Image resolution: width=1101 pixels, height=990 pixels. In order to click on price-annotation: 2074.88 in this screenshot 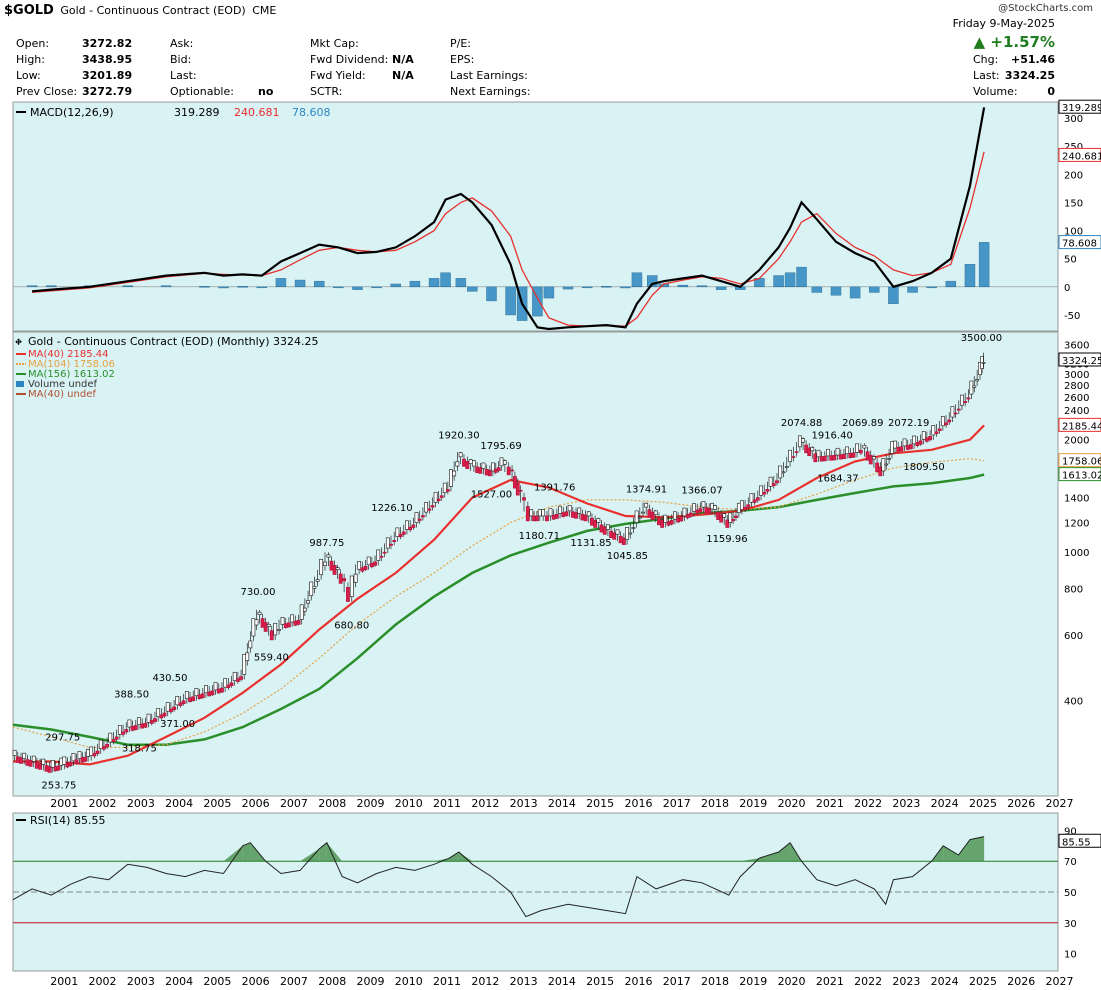, I will do `click(801, 423)`.